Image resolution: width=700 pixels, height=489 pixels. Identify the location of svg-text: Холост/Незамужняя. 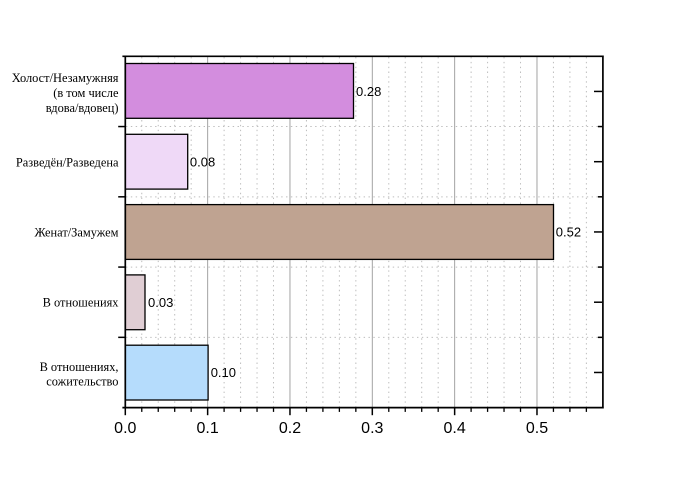
(65, 78).